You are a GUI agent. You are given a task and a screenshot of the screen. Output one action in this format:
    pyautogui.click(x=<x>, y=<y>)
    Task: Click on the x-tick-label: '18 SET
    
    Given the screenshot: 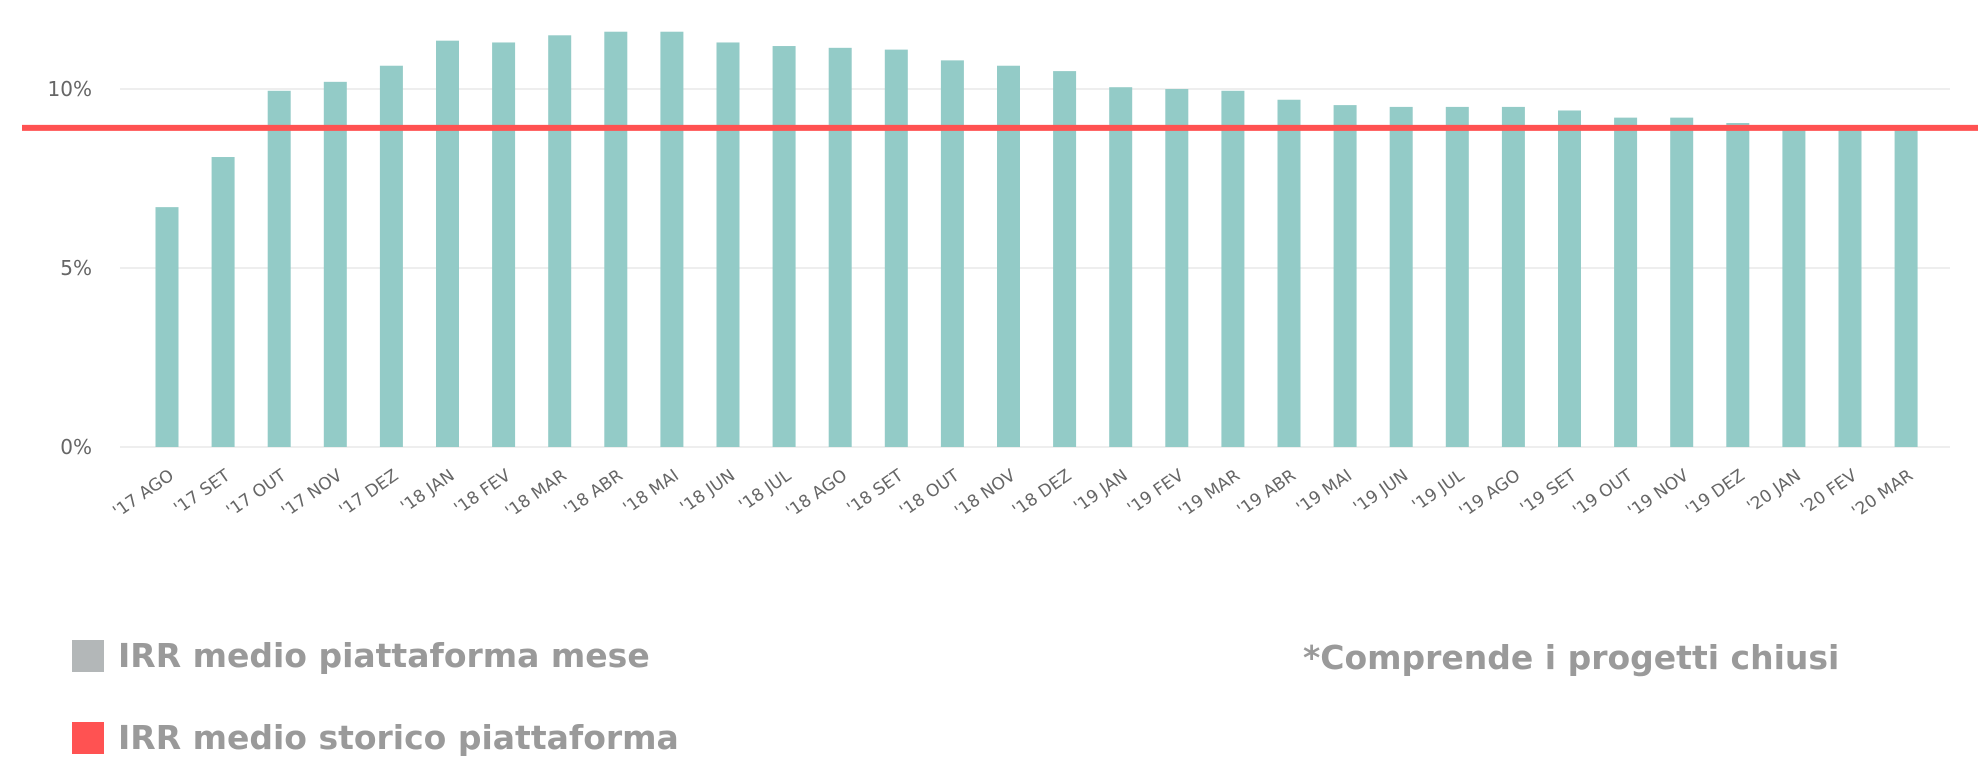 What is the action you would take?
    pyautogui.click(x=876, y=491)
    